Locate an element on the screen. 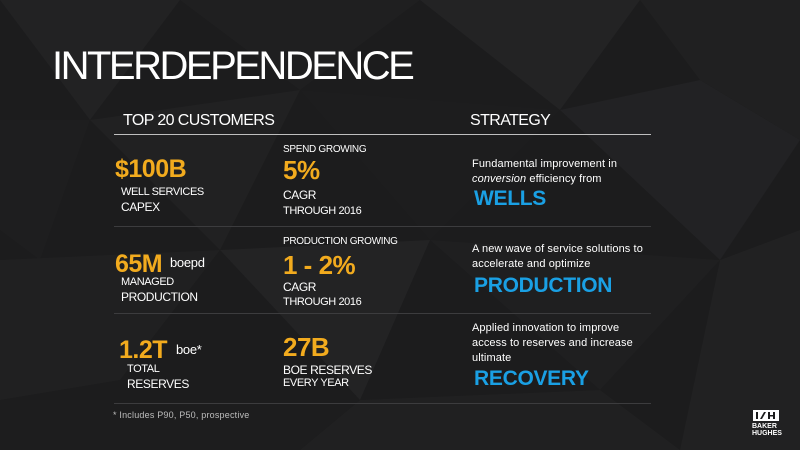  footnote: * Includes P90, P50, prospective is located at coordinates (181, 415).